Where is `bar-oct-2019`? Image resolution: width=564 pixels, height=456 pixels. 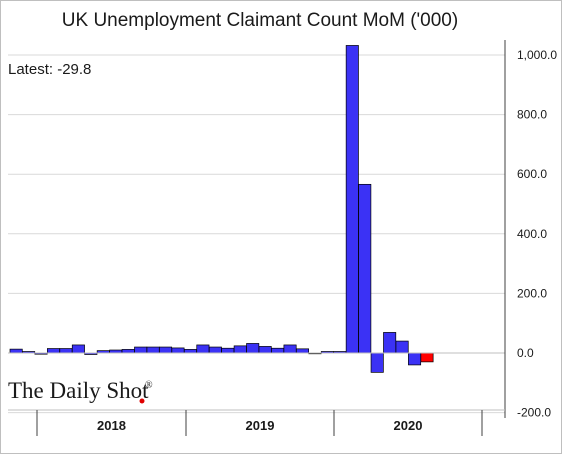
bar-oct-2019 is located at coordinates (278, 350).